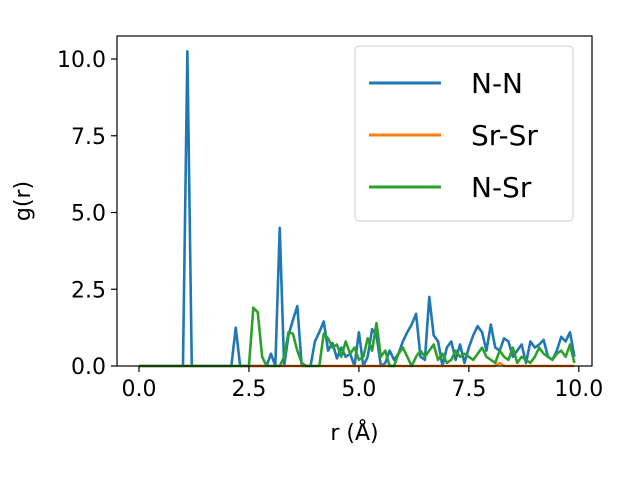 The height and width of the screenshot is (480, 640). Describe the element at coordinates (357, 337) in the screenshot. I see `series-line-n-sr` at that location.